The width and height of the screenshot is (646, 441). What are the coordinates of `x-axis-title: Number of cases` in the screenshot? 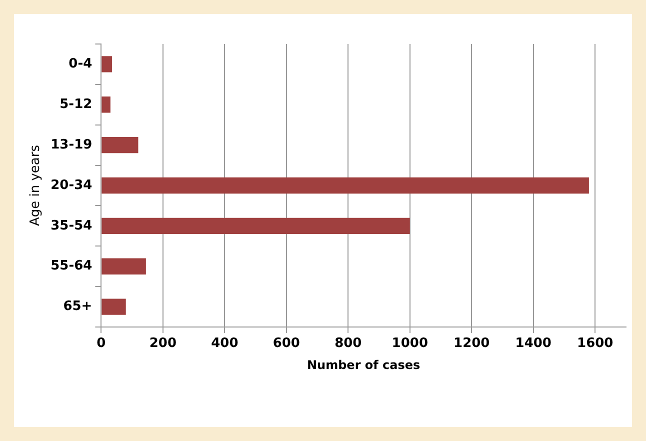 It's located at (363, 365).